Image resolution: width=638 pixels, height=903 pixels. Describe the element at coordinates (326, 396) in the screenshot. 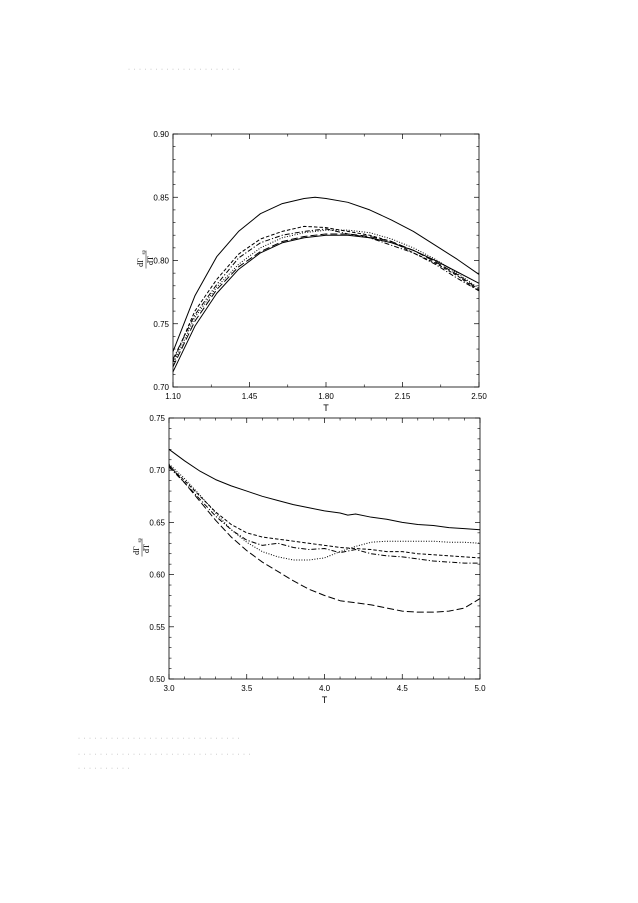

I see `x-tick-label: 1.80` at that location.